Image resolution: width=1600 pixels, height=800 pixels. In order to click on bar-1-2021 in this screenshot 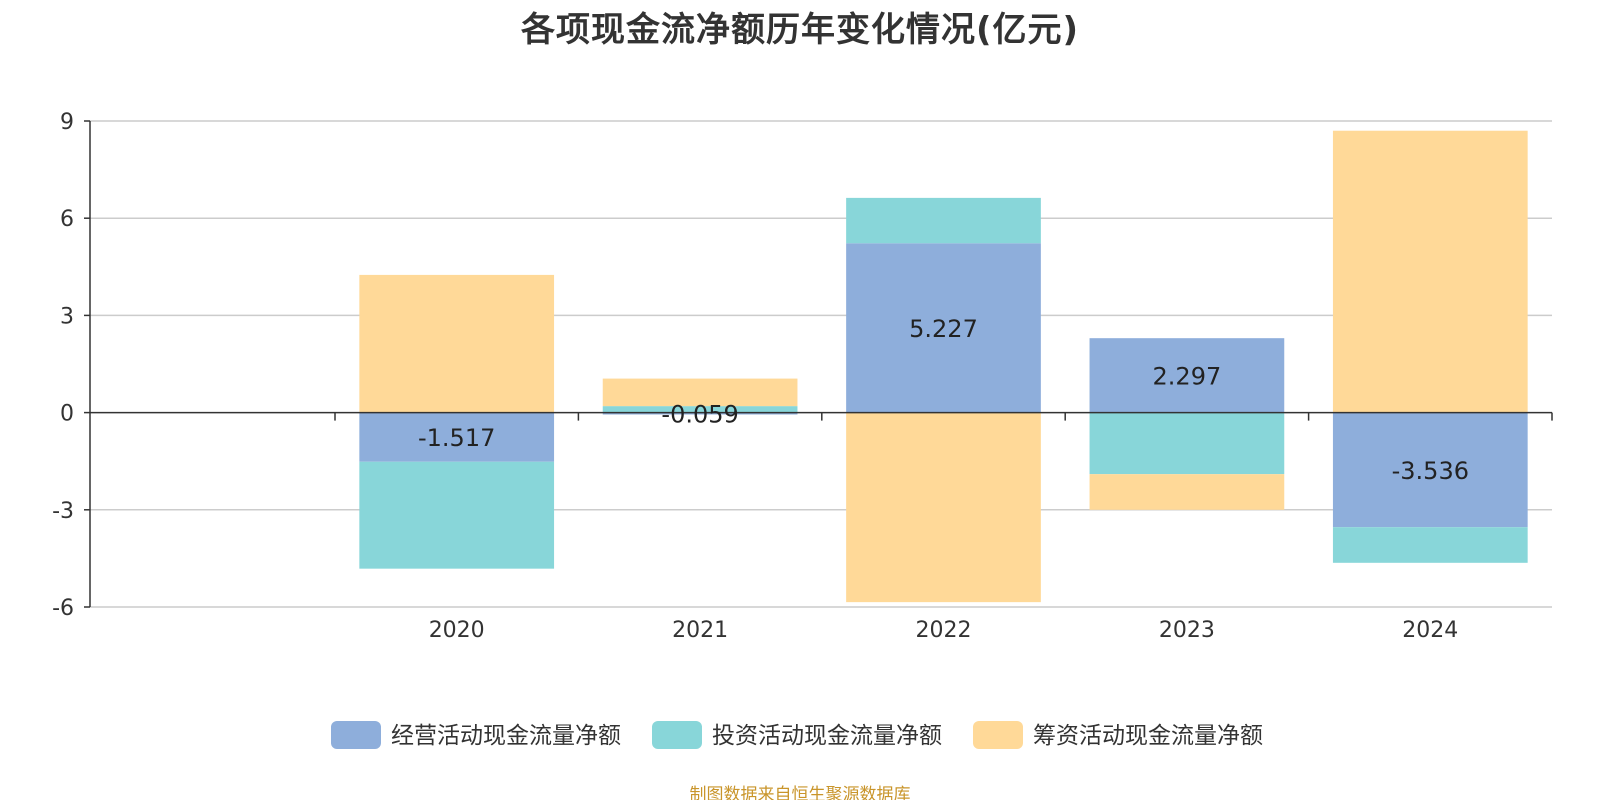, I will do `click(700, 413)`.